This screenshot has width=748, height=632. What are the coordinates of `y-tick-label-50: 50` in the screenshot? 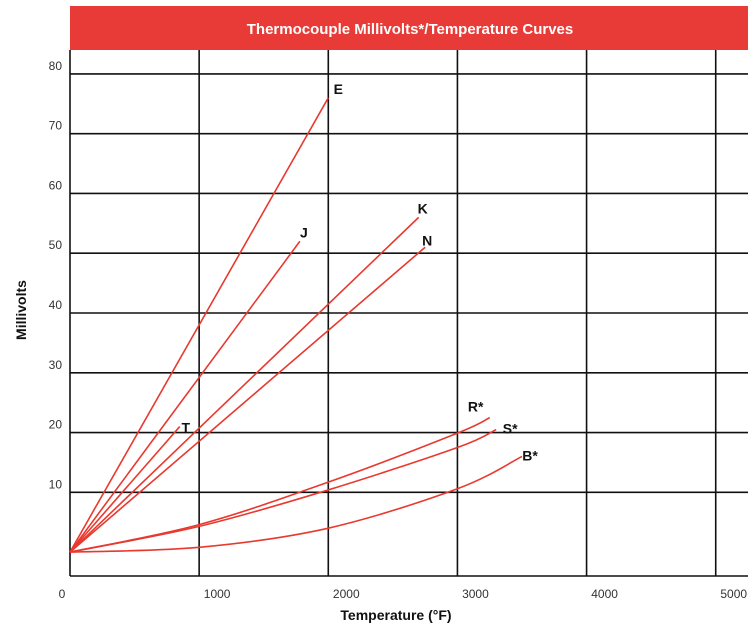 It's located at (56, 245).